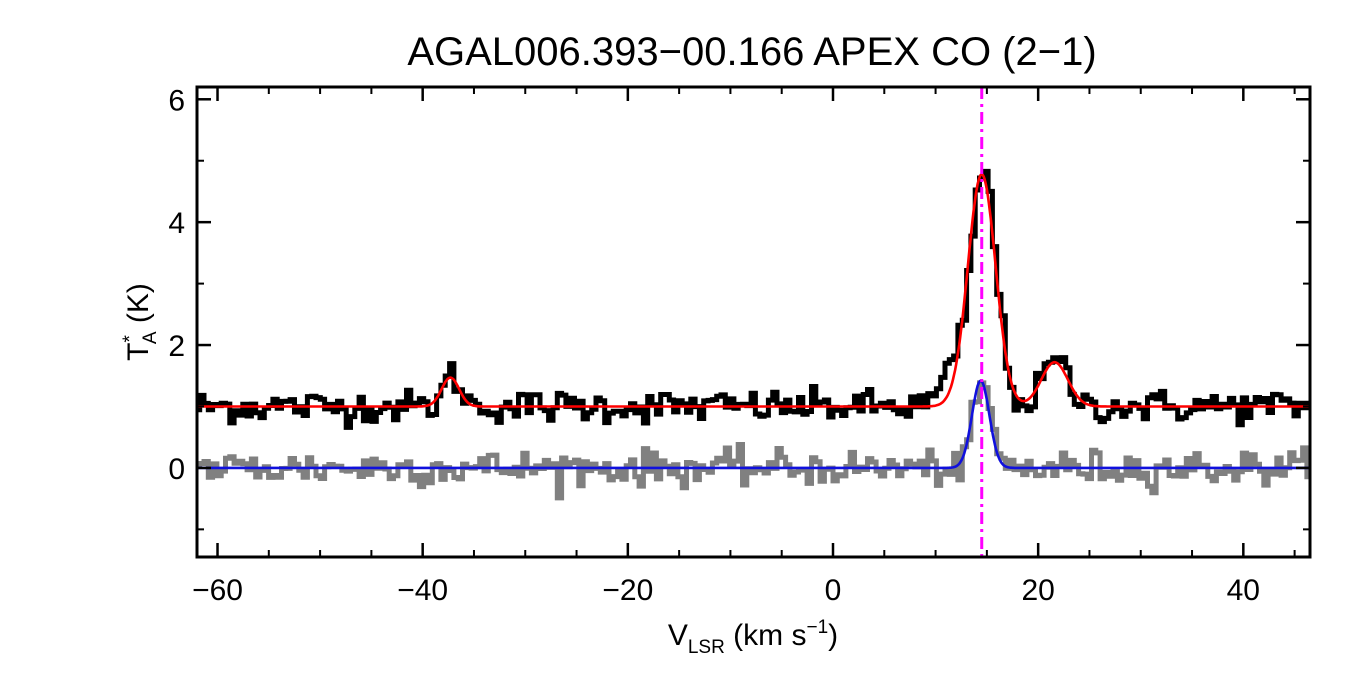  What do you see at coordinates (422, 590) in the screenshot?
I see `x-tick-label: −40` at bounding box center [422, 590].